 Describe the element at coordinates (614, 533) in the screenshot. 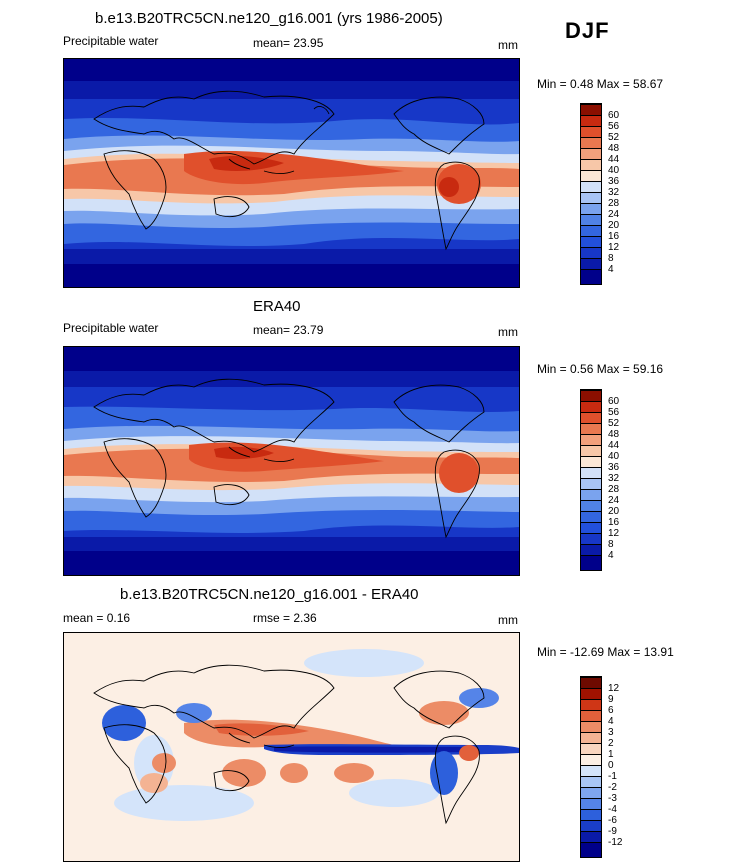

I see `panel2-colorbar-tick: 12` at that location.